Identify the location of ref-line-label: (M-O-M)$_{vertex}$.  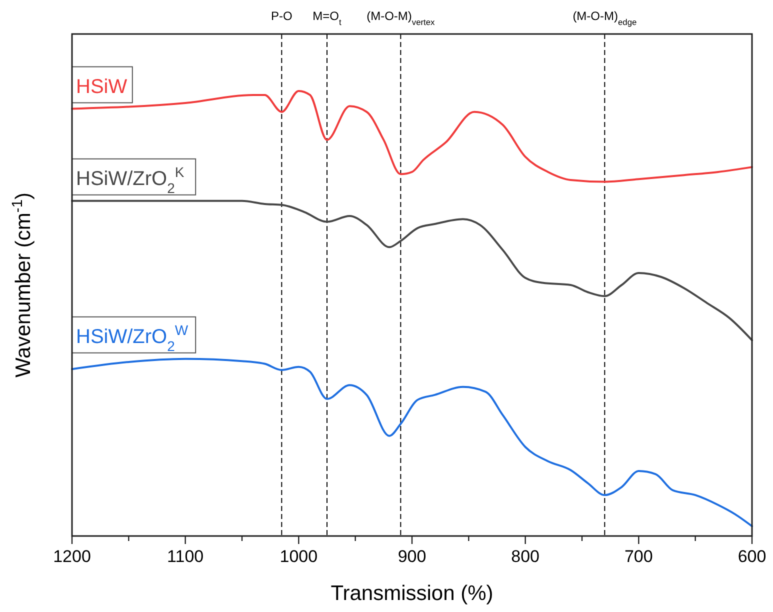
(401, 18).